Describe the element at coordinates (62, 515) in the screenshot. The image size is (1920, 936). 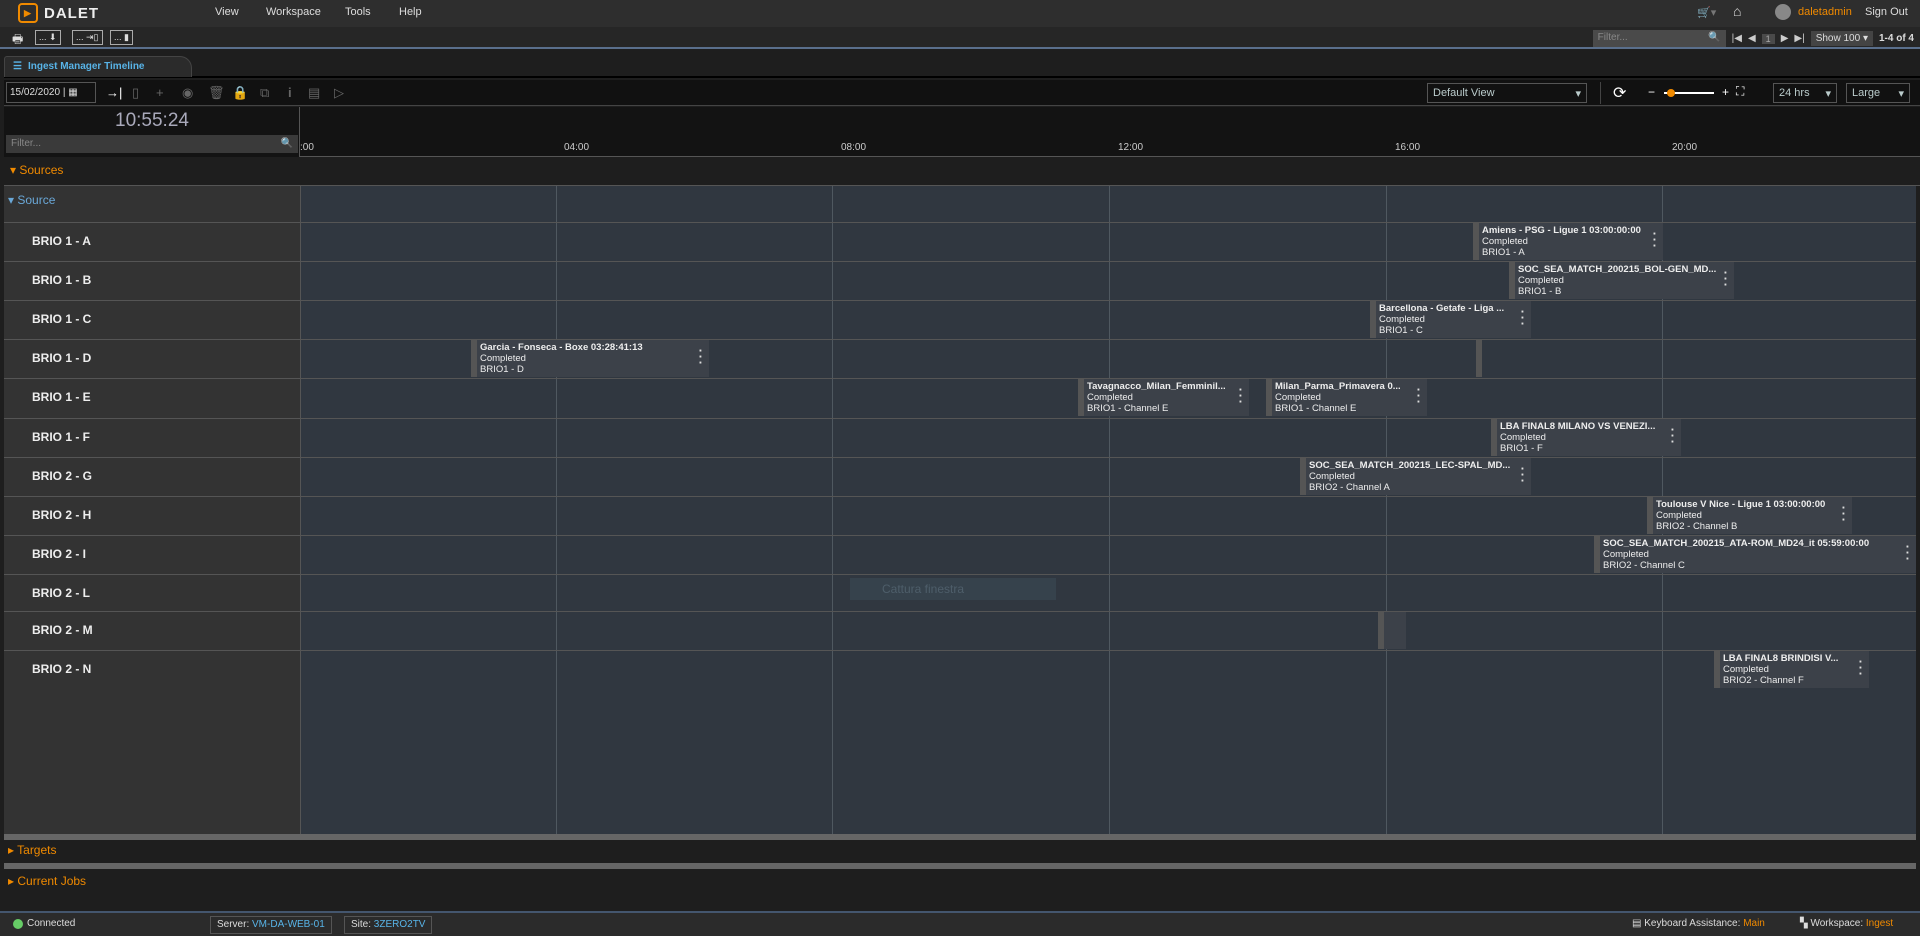
I see `source-row-label: BRIO 2 - H` at that location.